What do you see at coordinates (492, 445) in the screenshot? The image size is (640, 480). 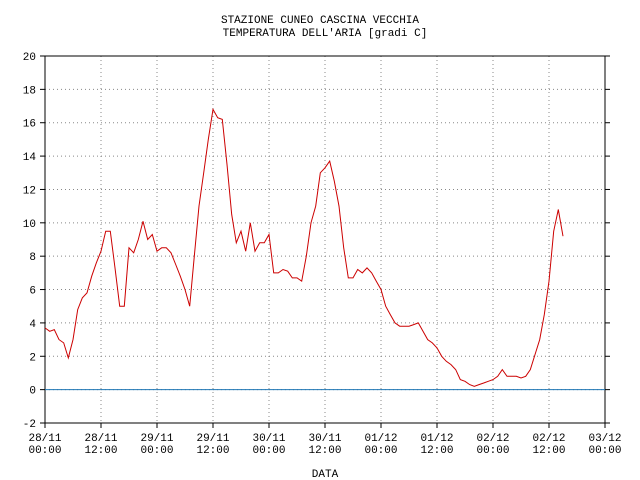 I see `x-tick-label: 02/12 00:00` at bounding box center [492, 445].